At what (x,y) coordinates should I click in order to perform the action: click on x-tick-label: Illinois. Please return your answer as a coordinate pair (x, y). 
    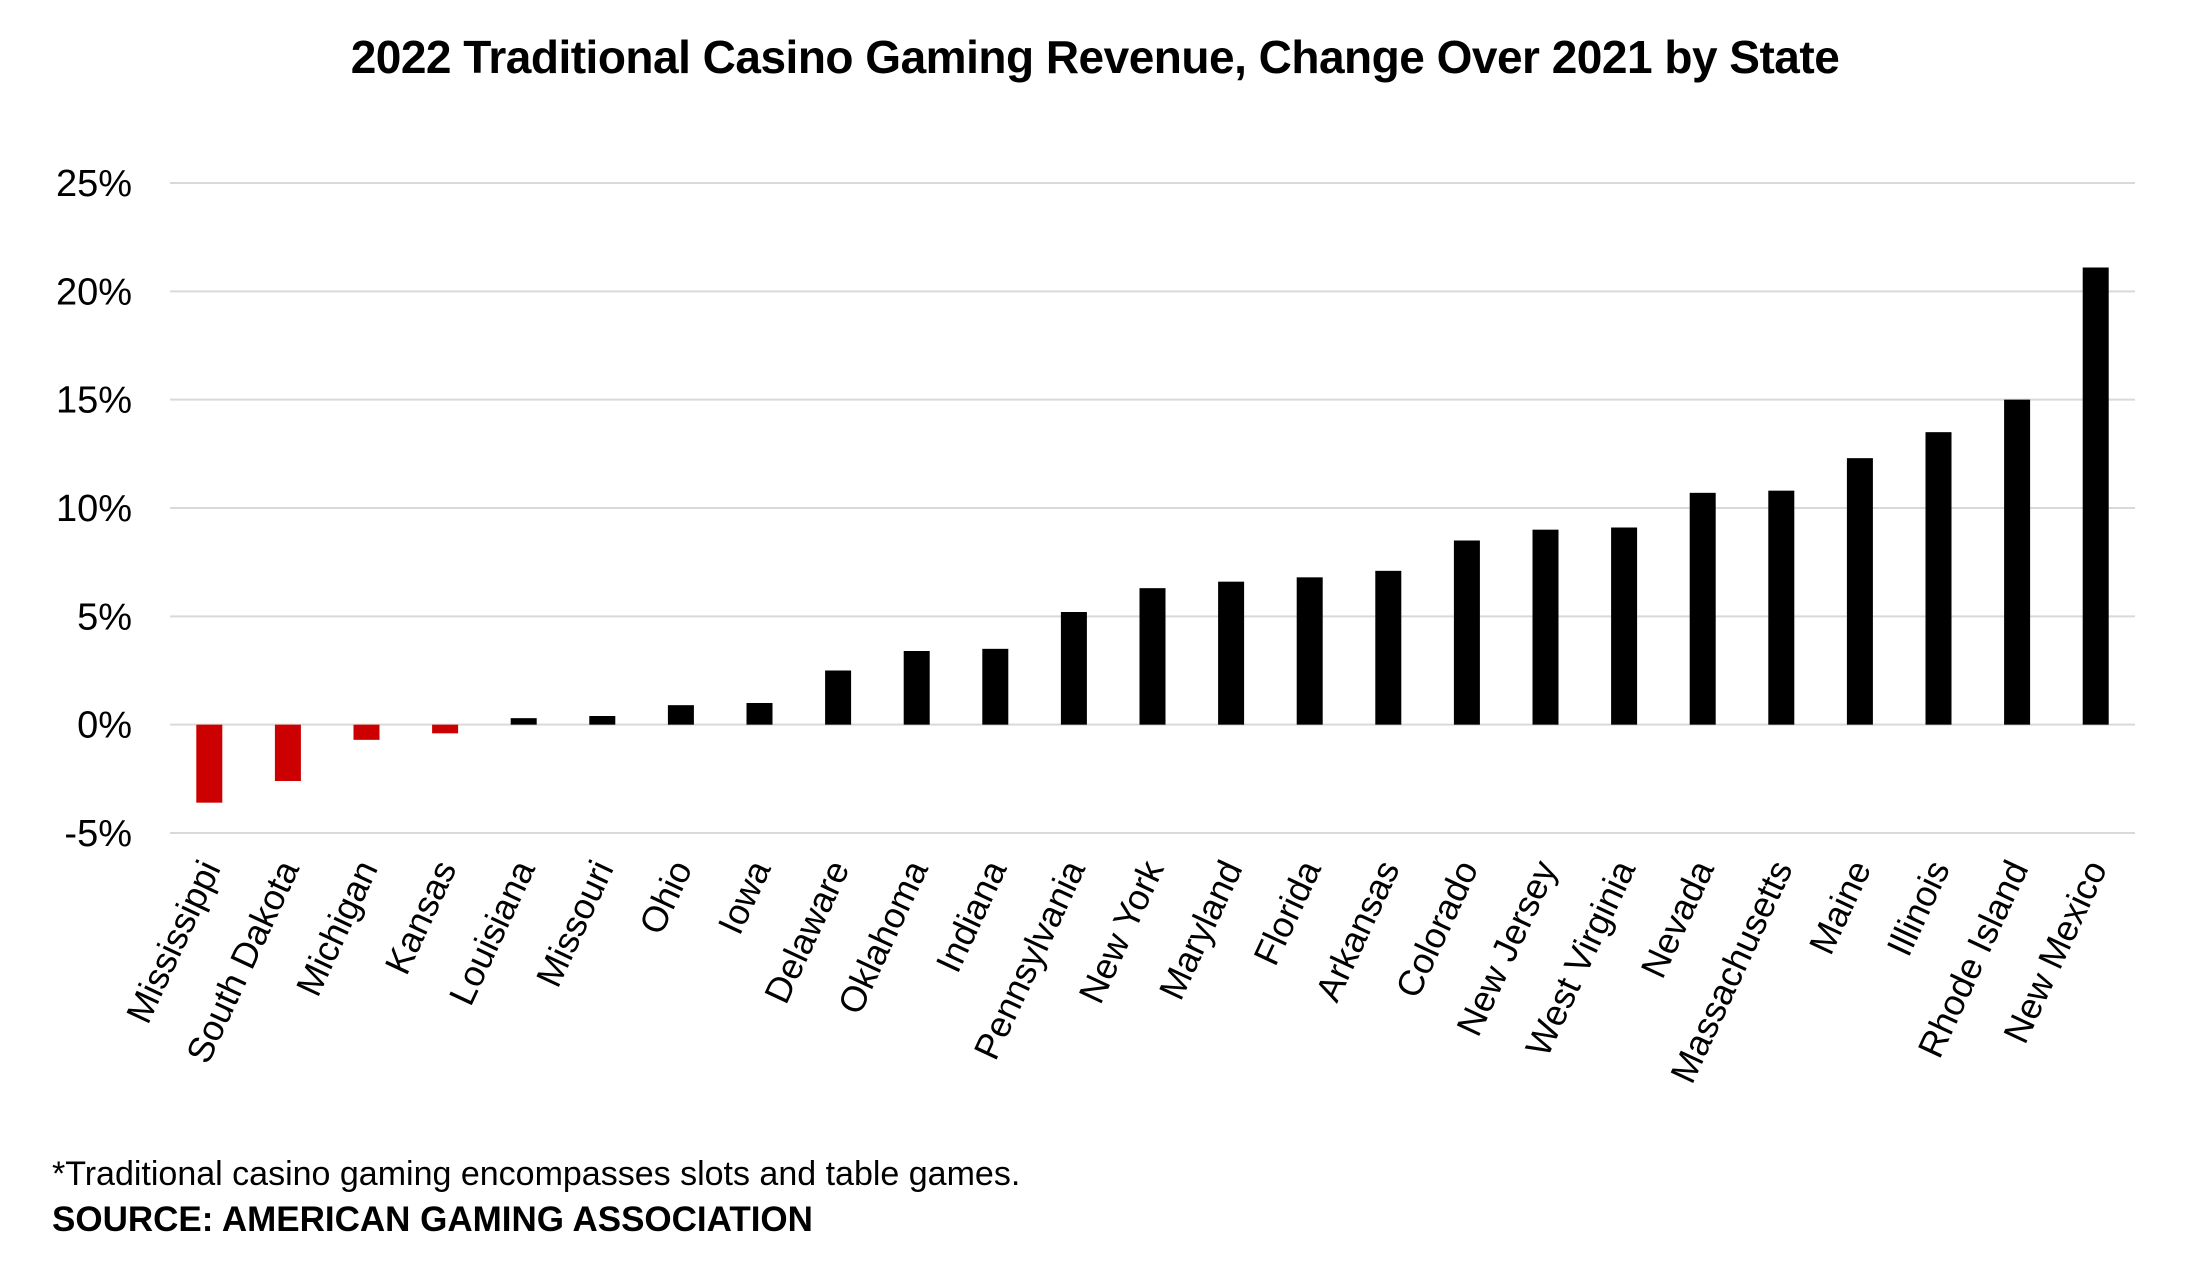
    Looking at the image, I should click on (1917, 908).